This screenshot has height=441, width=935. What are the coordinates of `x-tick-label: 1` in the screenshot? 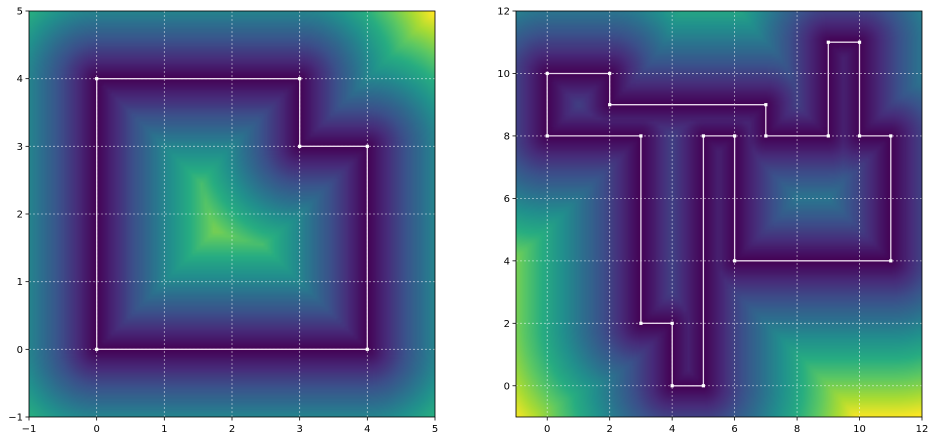 It's located at (164, 429).